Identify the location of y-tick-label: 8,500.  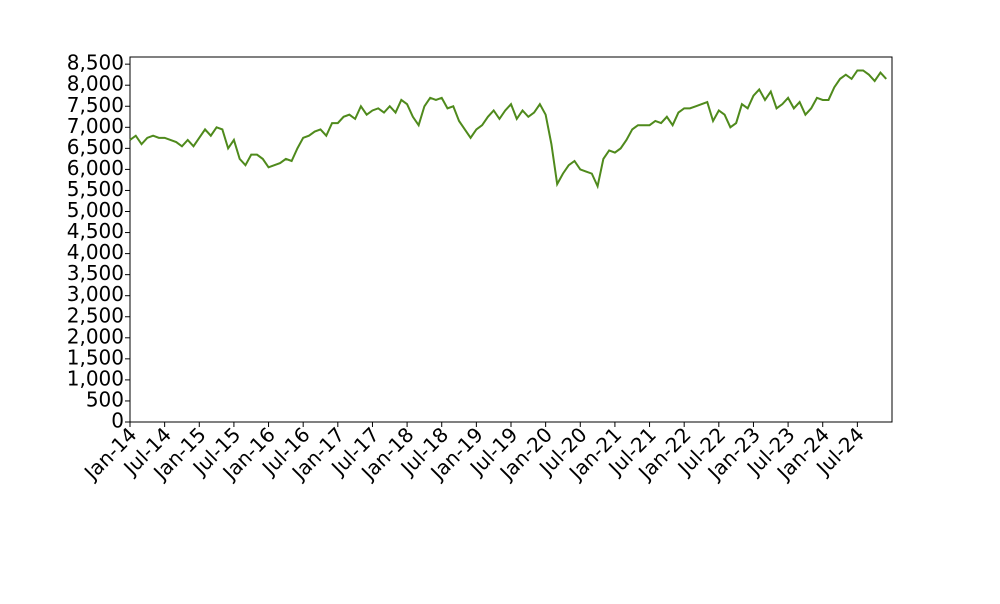
(95, 63).